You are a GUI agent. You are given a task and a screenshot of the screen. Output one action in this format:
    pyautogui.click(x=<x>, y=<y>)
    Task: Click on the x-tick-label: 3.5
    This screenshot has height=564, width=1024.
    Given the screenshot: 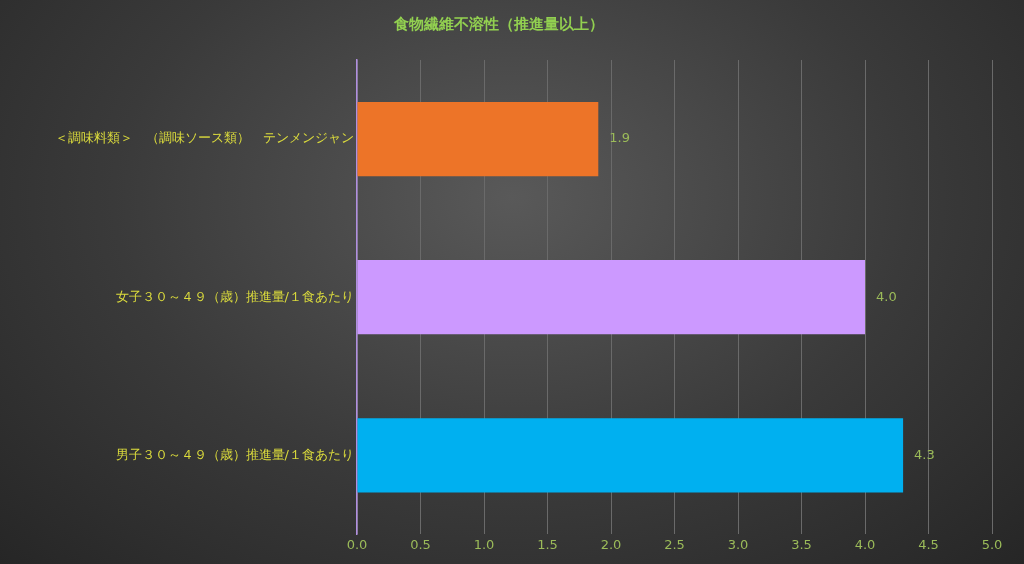 What is the action you would take?
    pyautogui.click(x=801, y=544)
    